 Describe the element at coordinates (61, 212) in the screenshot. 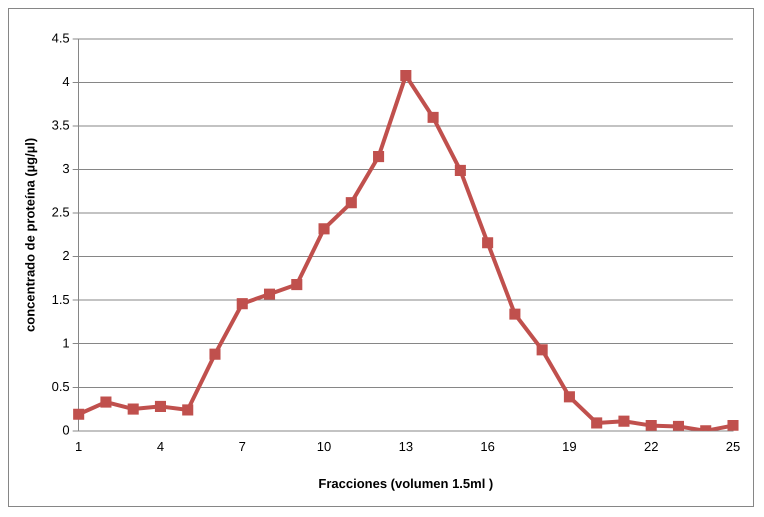

I see `y-tick-label: 2.5` at that location.